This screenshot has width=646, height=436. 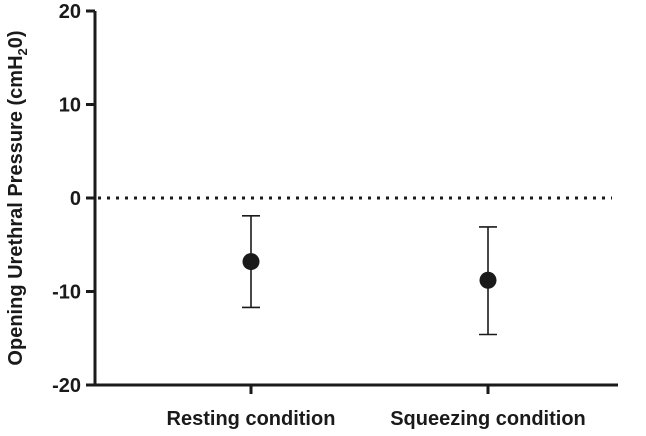 What do you see at coordinates (251, 419) in the screenshot?
I see `category-label: Resting condition` at bounding box center [251, 419].